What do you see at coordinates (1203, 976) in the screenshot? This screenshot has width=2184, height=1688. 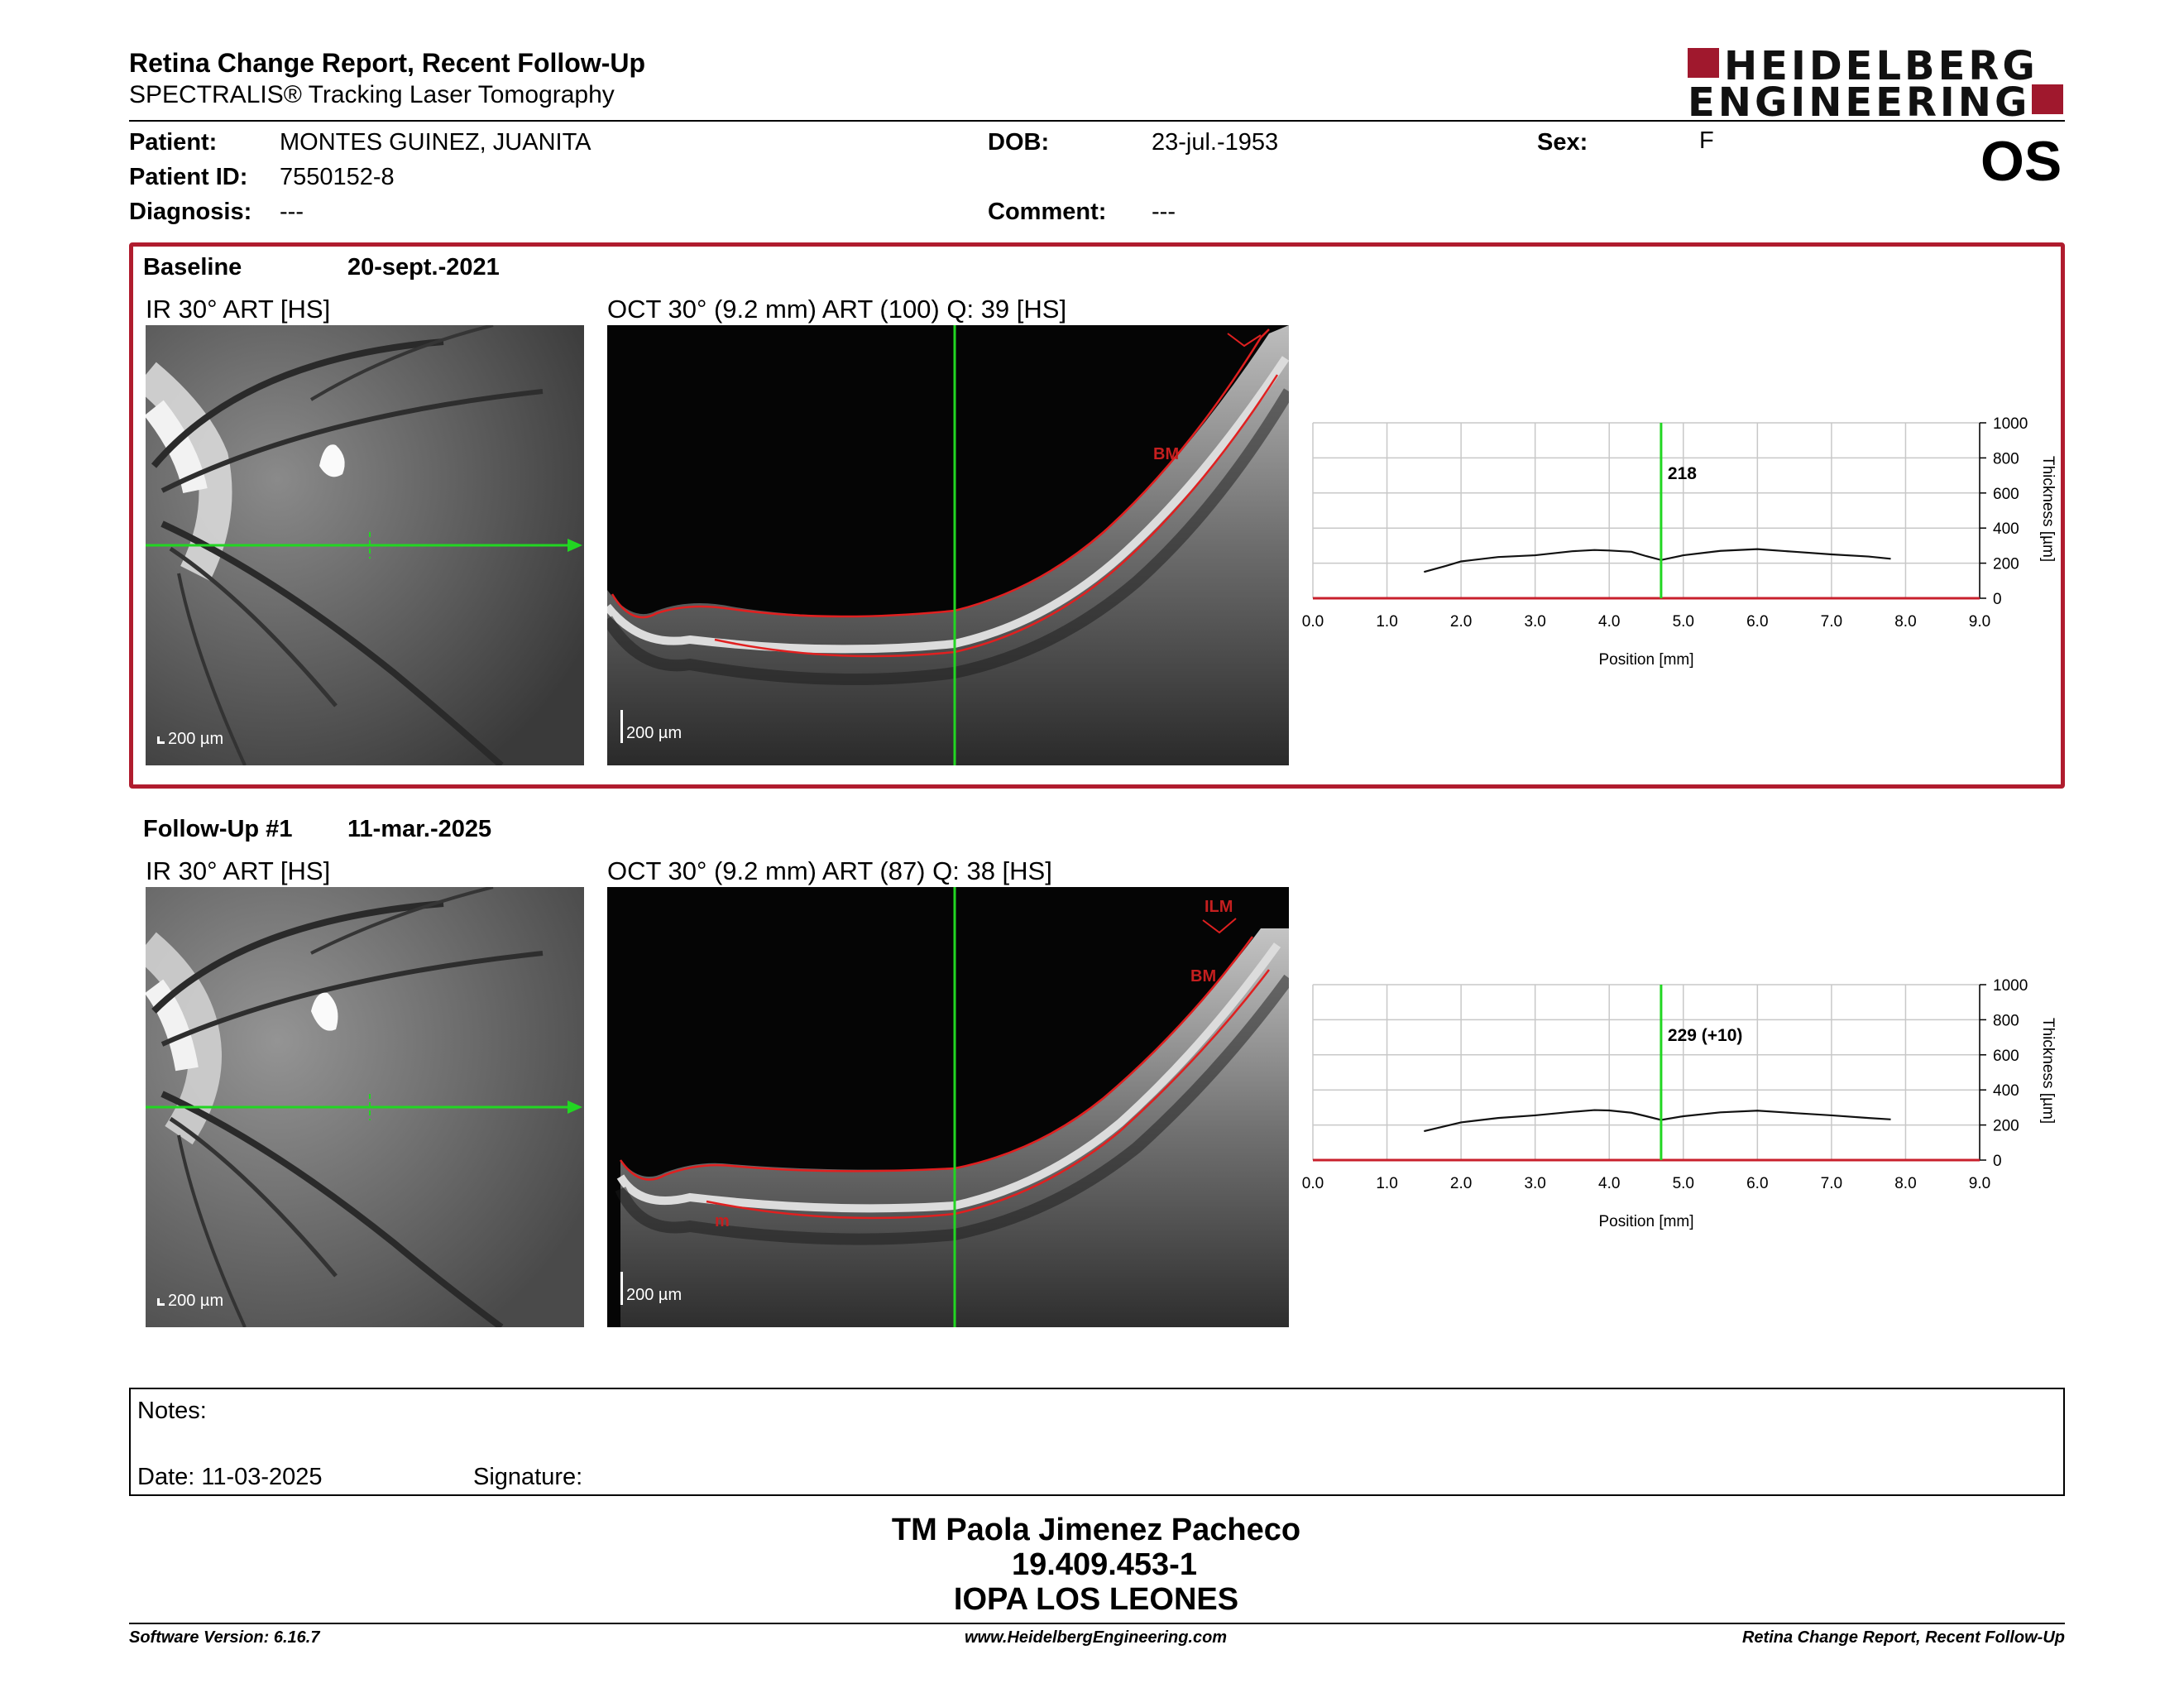 I see `followup-bm-label: BM` at bounding box center [1203, 976].